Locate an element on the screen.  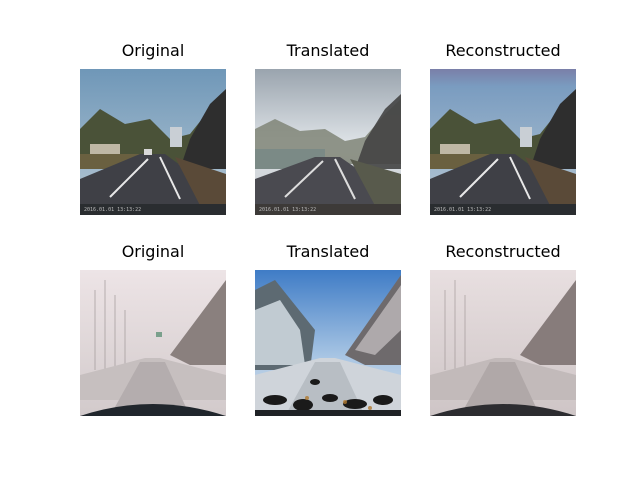
reconstructed-highway-image: 2016.01.01 13:13:22 is located at coordinates (503, 142).